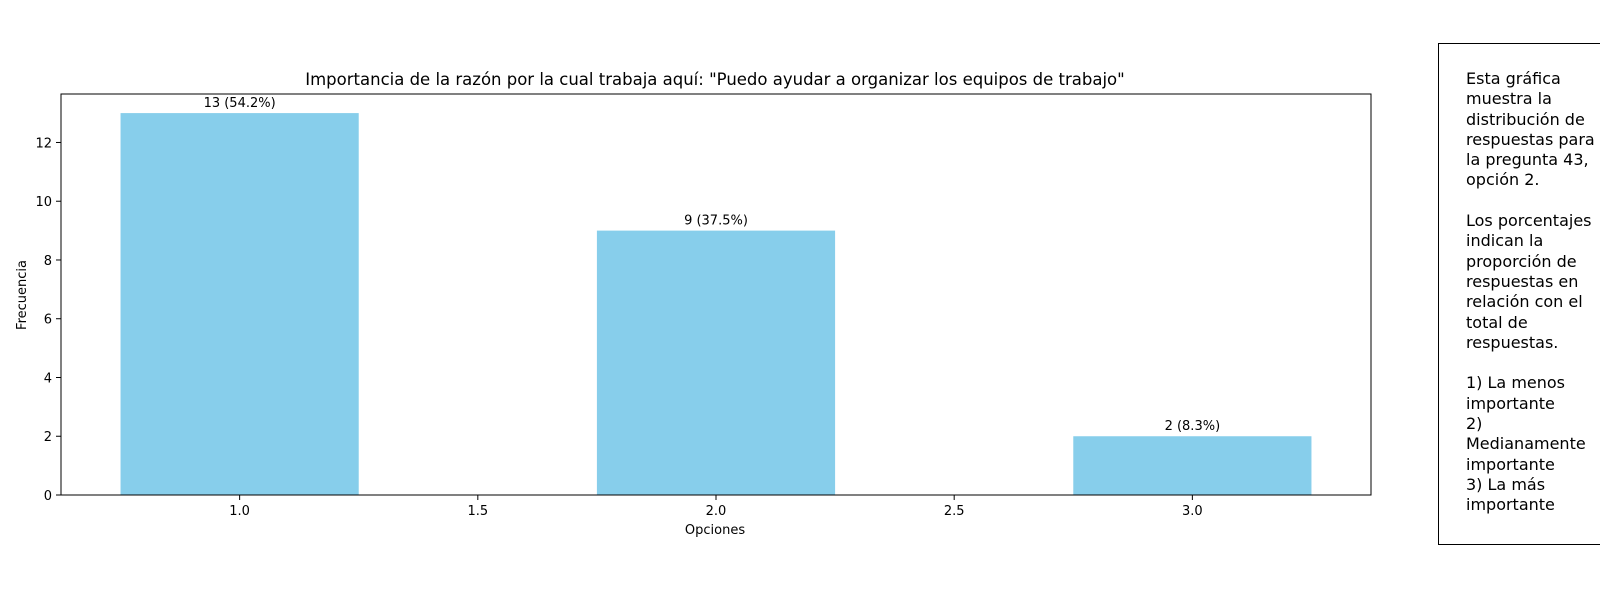 This screenshot has height=600, width=1600. I want to click on bar-value-label: 13 (54.2%), so click(240, 103).